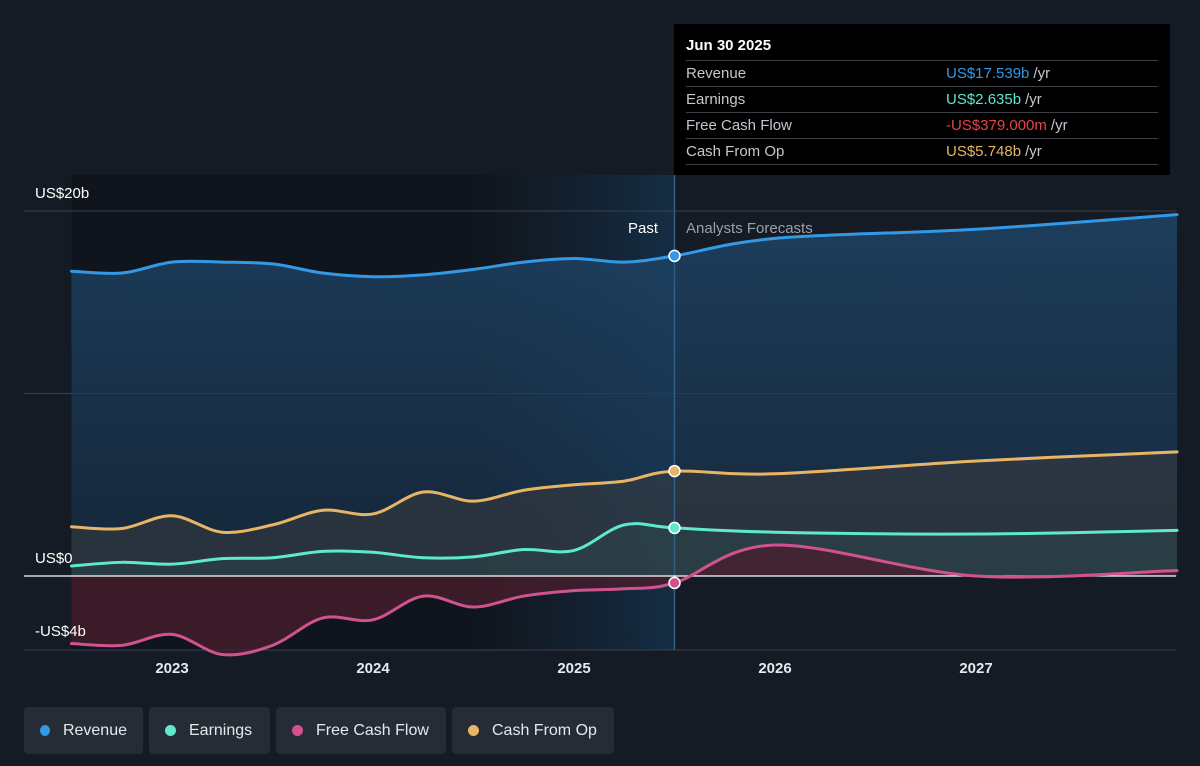  Describe the element at coordinates (574, 668) in the screenshot. I see `x-tick-label: 2025` at that location.